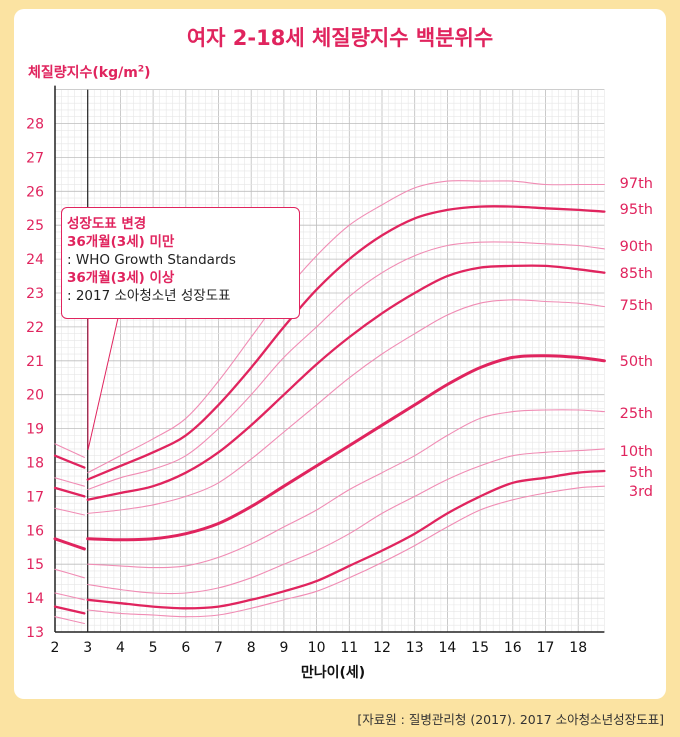 Image resolution: width=680 pixels, height=737 pixels. What do you see at coordinates (415, 648) in the screenshot?
I see `x-tick-label: 13` at bounding box center [415, 648].